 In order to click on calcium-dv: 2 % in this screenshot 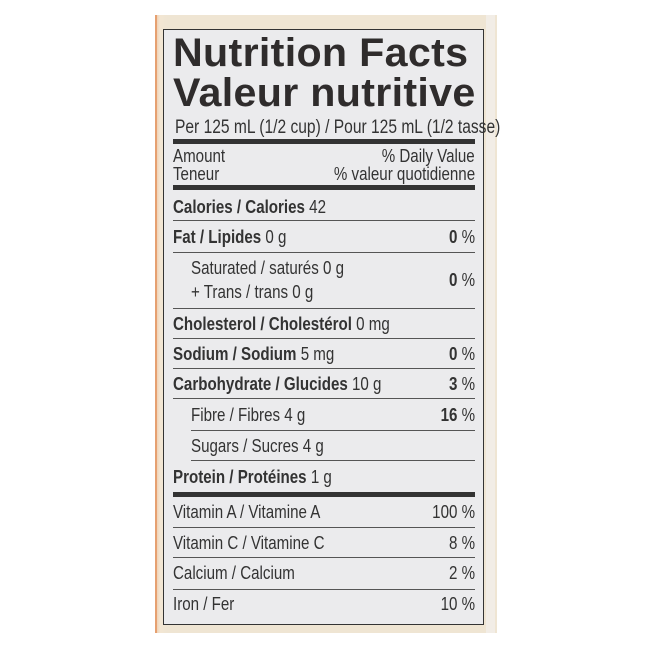, I will do `click(461, 573)`.